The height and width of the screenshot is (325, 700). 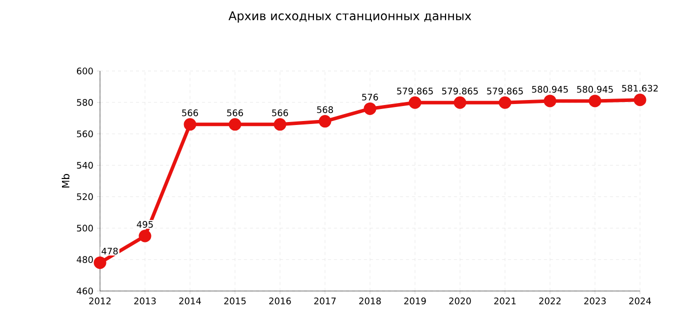 I want to click on y-tick-label: 540, so click(x=84, y=165).